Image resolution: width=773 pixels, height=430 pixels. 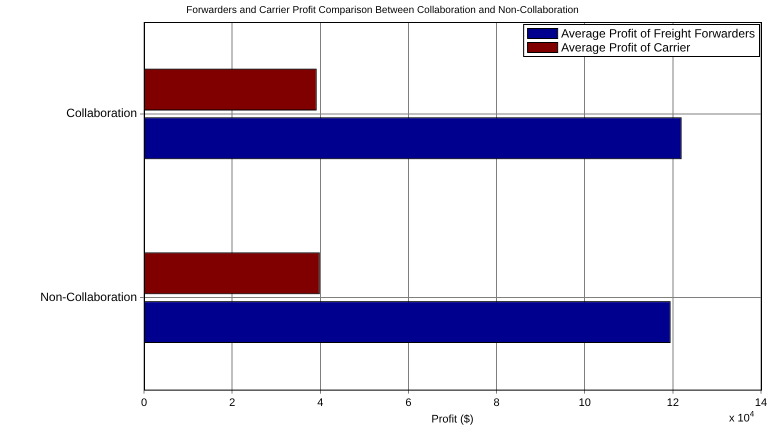 What do you see at coordinates (497, 403) in the screenshot?
I see `x-tick-label: 8` at bounding box center [497, 403].